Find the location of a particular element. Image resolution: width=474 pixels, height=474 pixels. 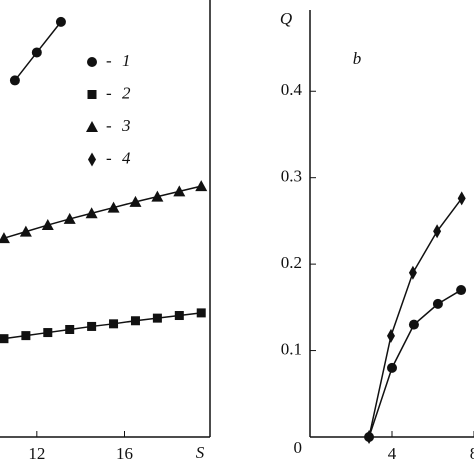

y-tick-label: 0.4 is located at coordinates (292, 89).